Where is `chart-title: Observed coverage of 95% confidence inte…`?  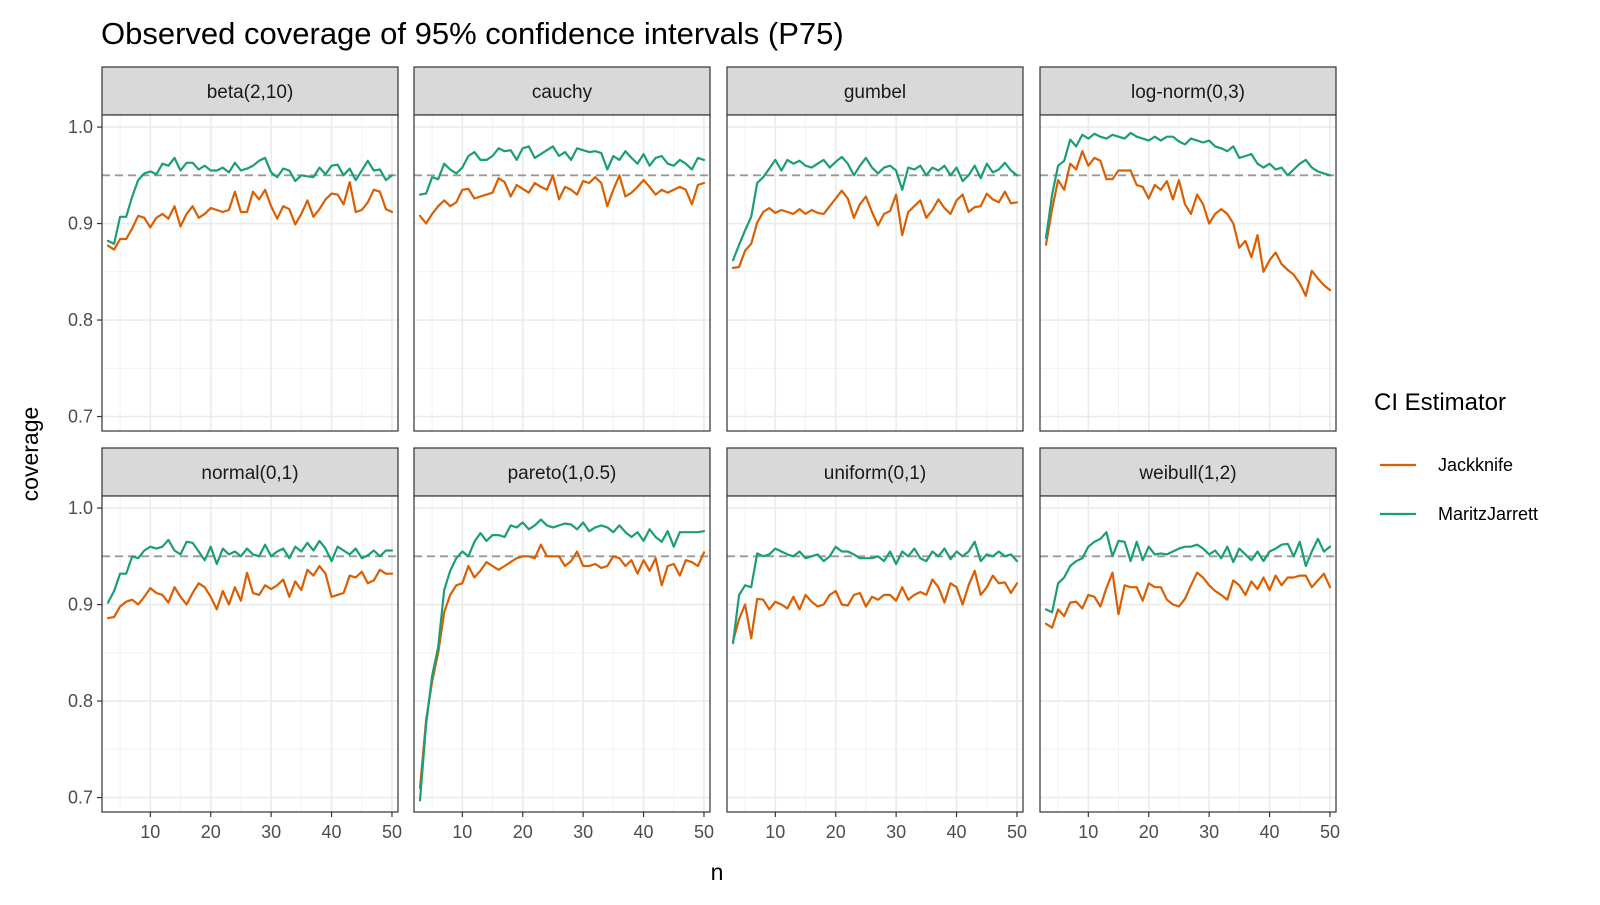
chart-title: Observed coverage of 95% confidence inte… is located at coordinates (472, 33).